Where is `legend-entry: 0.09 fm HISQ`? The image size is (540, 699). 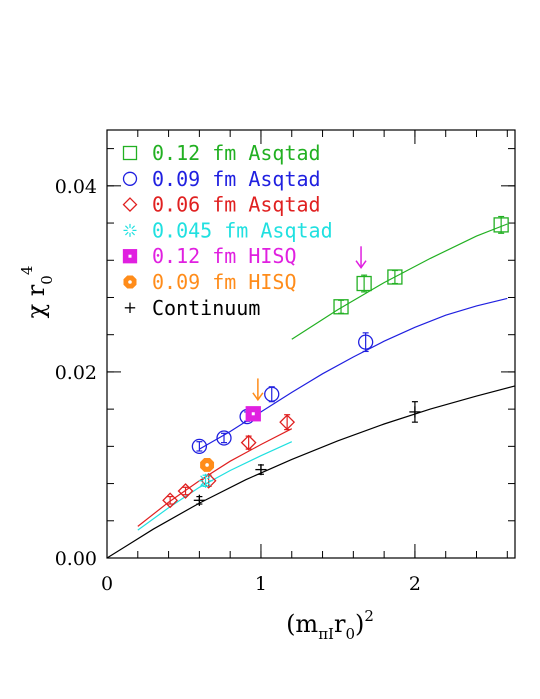 legend-entry: 0.09 fm HISQ is located at coordinates (210, 282).